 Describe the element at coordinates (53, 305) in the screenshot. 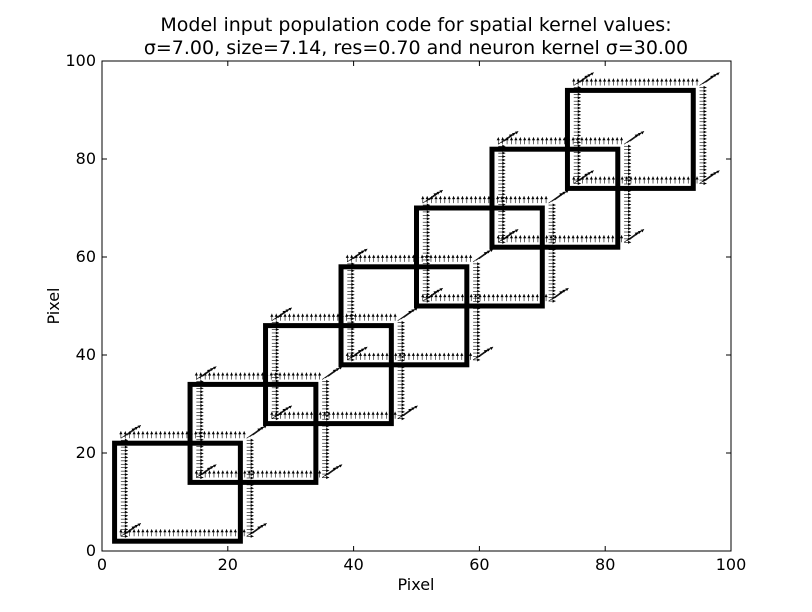

I see `y-axis-label: Pixel` at that location.